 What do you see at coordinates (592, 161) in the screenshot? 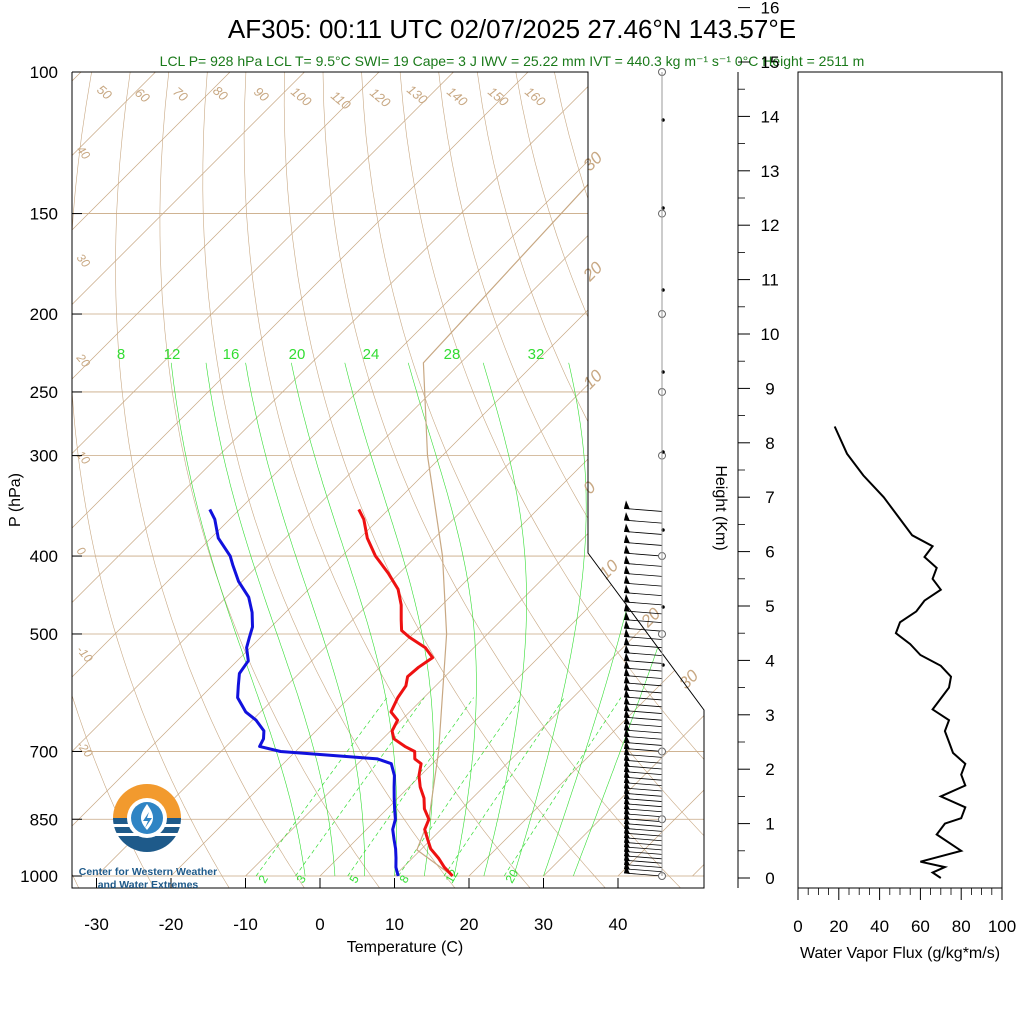
I see `isotherm-label-right: 30` at bounding box center [592, 161].